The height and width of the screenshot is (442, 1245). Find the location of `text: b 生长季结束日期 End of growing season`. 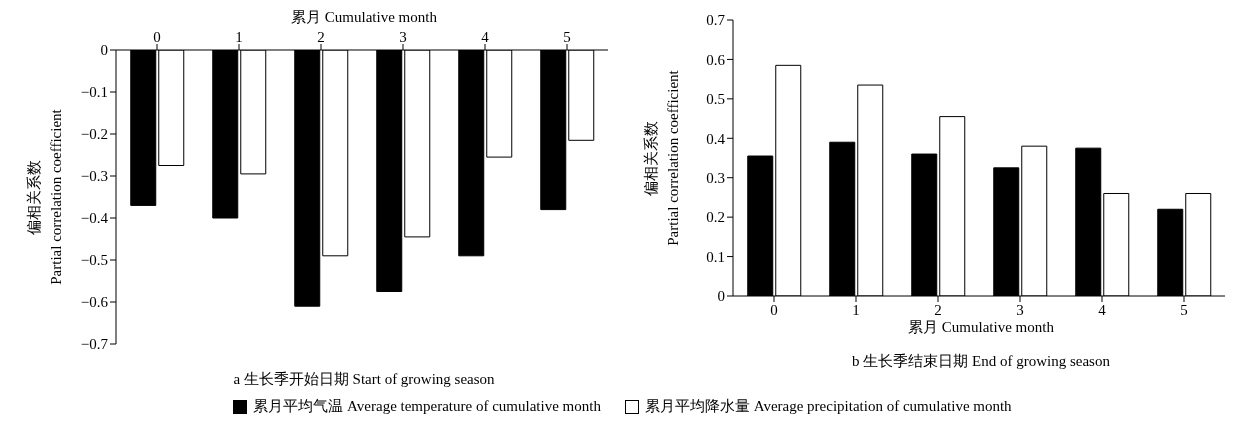

text: b 生长季结束日期 End of growing season is located at coordinates (981, 361).